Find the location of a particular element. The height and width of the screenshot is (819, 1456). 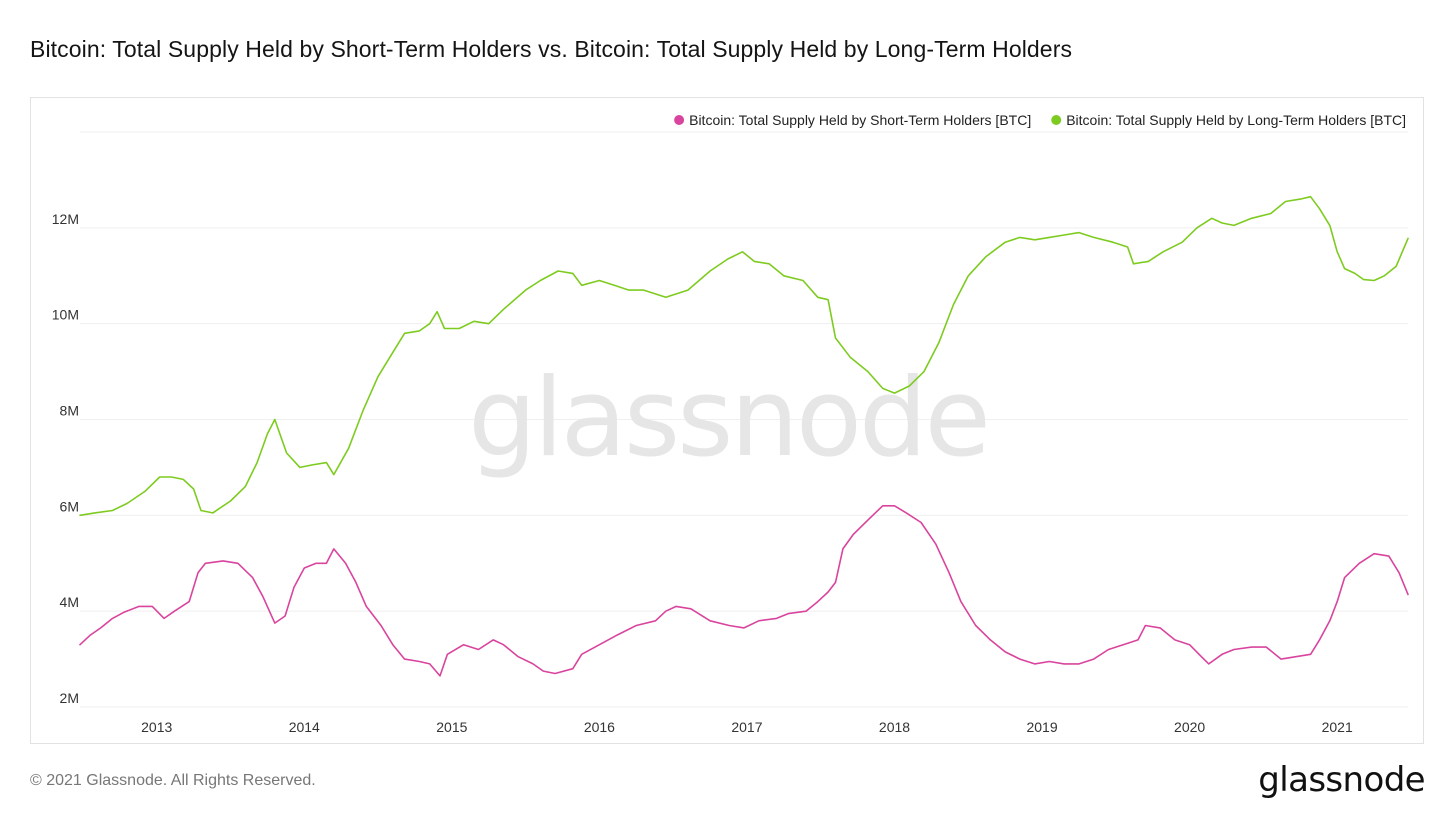

y-tick-label: 8M is located at coordinates (69, 411).